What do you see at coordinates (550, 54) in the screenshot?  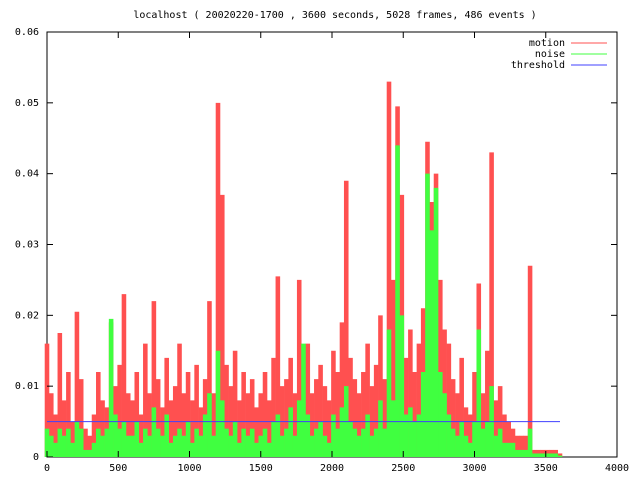 I see `legend-label: noise` at bounding box center [550, 54].